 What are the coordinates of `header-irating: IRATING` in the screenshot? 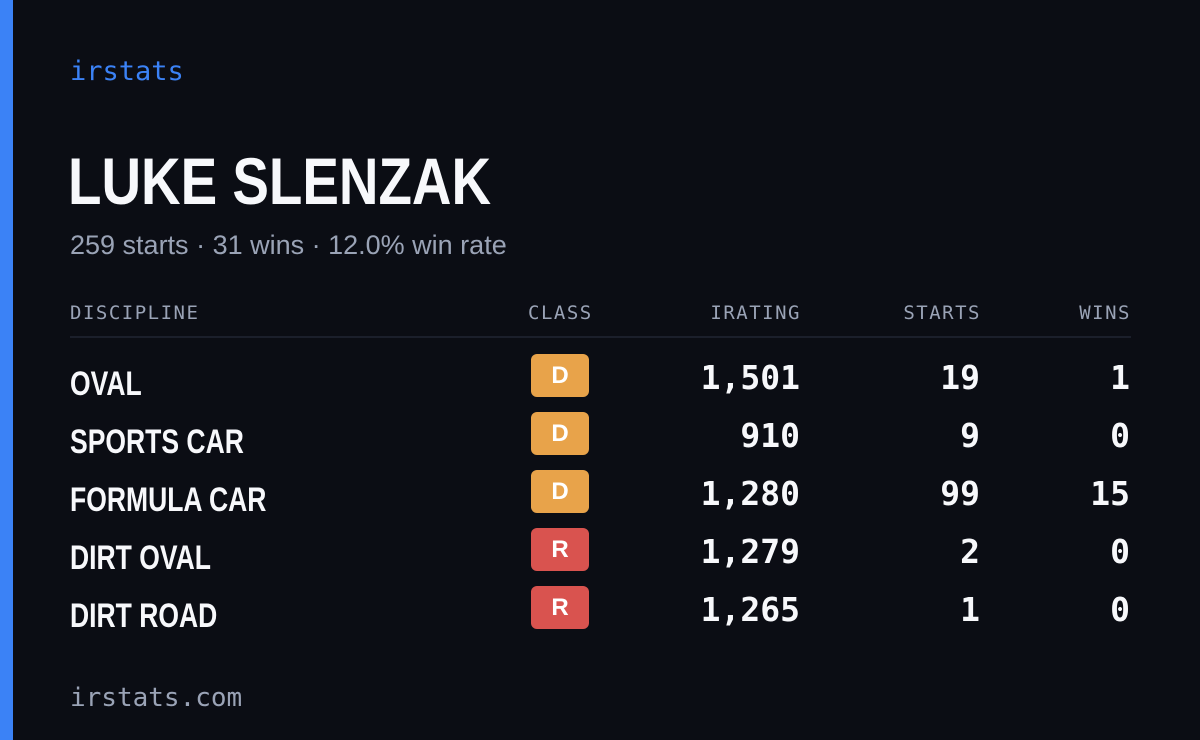 It's located at (755, 313).